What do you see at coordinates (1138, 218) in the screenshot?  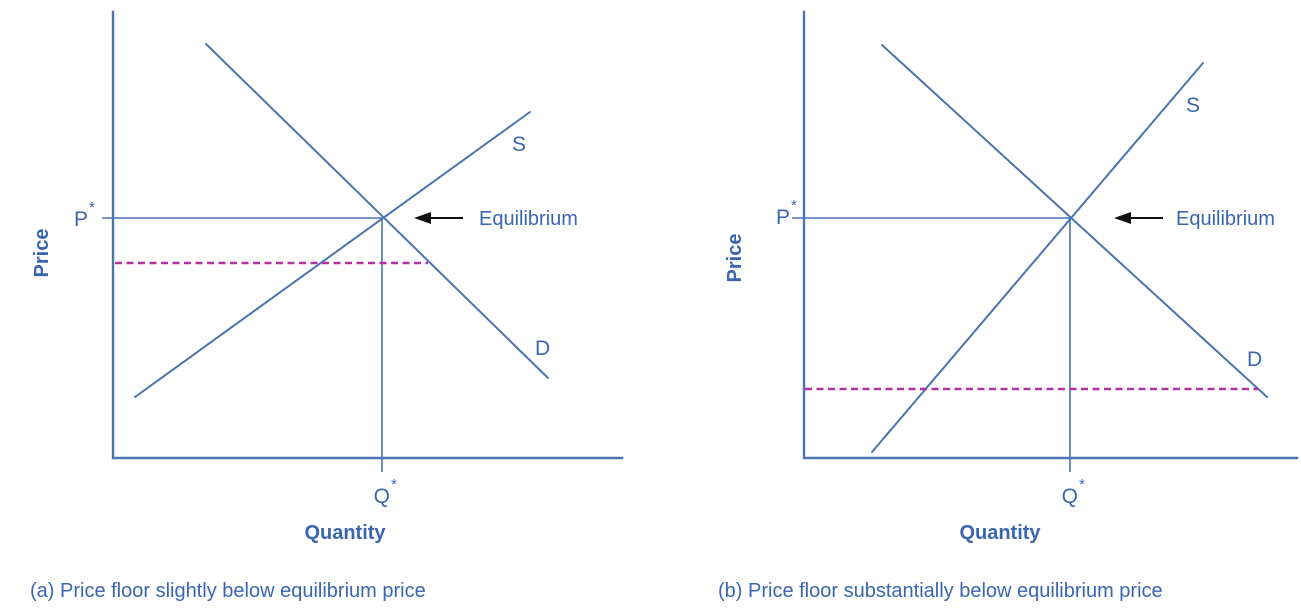 I see `equilibrium-arrow-b` at bounding box center [1138, 218].